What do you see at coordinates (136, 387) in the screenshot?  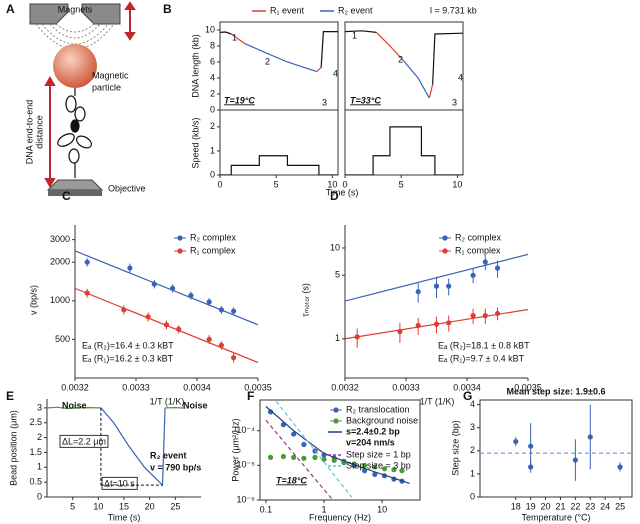 I see `x-tick-label: 0.0033` at bounding box center [136, 387].